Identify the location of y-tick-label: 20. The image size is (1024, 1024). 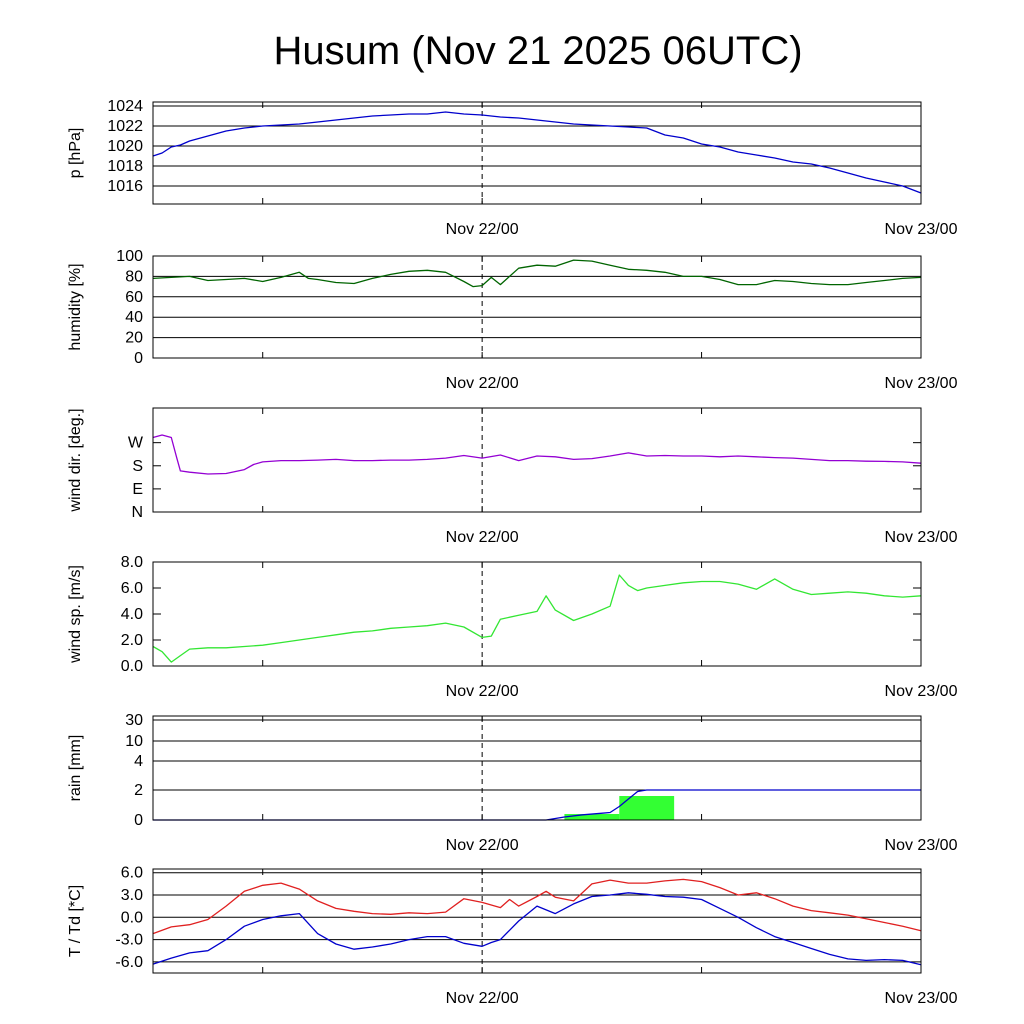
(134, 338).